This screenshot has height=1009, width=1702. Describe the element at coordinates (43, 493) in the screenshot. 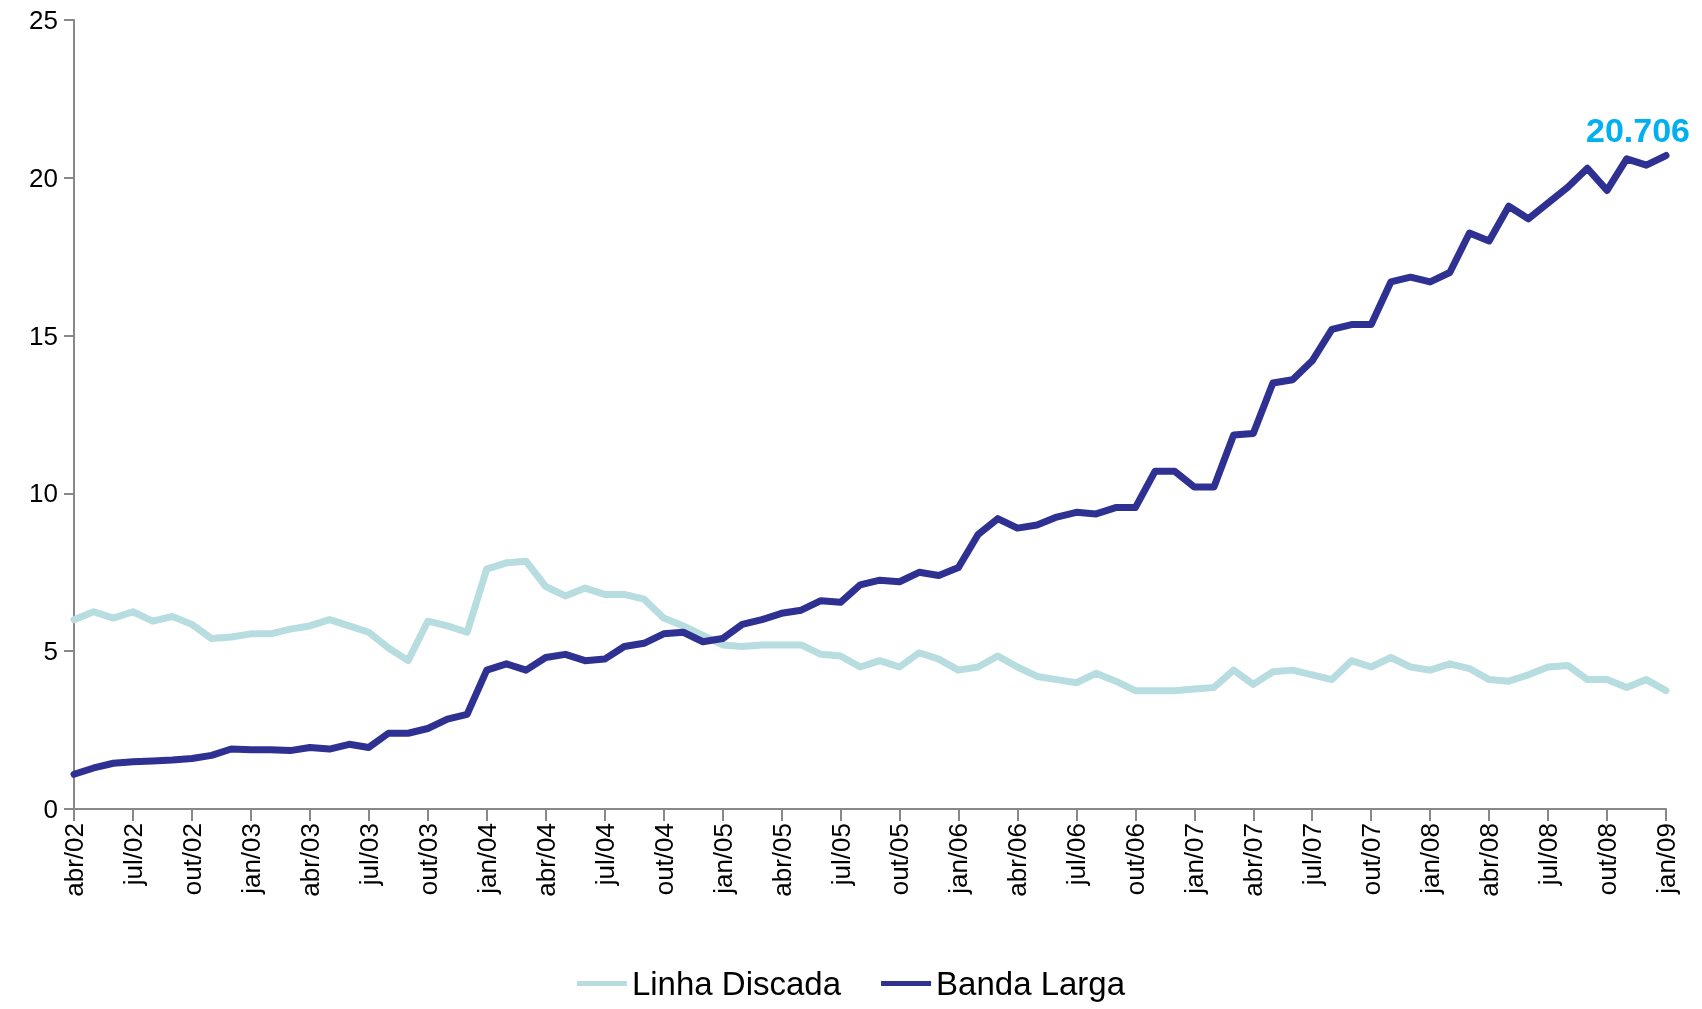

I see `y-tick-label: 10` at that location.